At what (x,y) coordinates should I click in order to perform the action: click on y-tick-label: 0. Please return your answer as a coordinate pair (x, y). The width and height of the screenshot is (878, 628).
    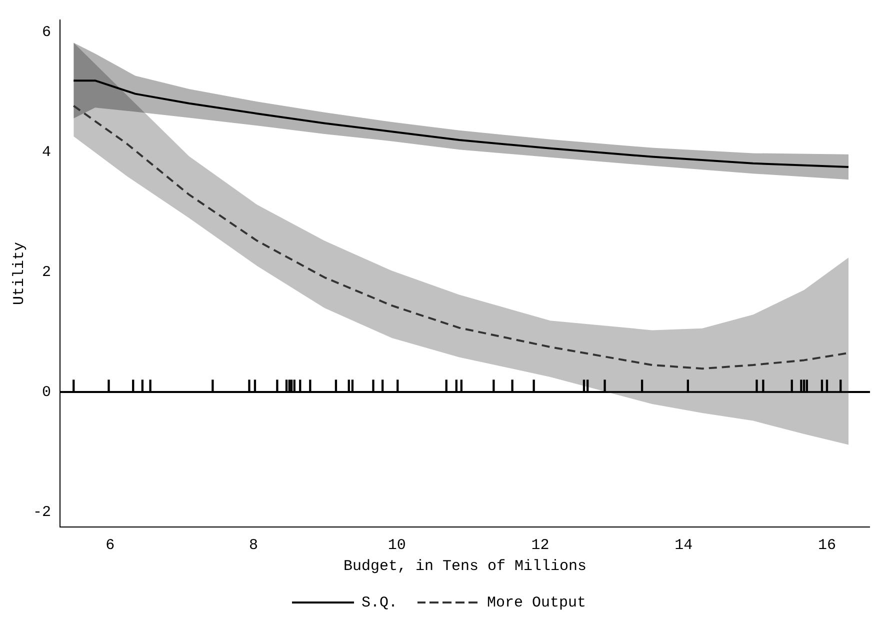
    Looking at the image, I should click on (47, 392).